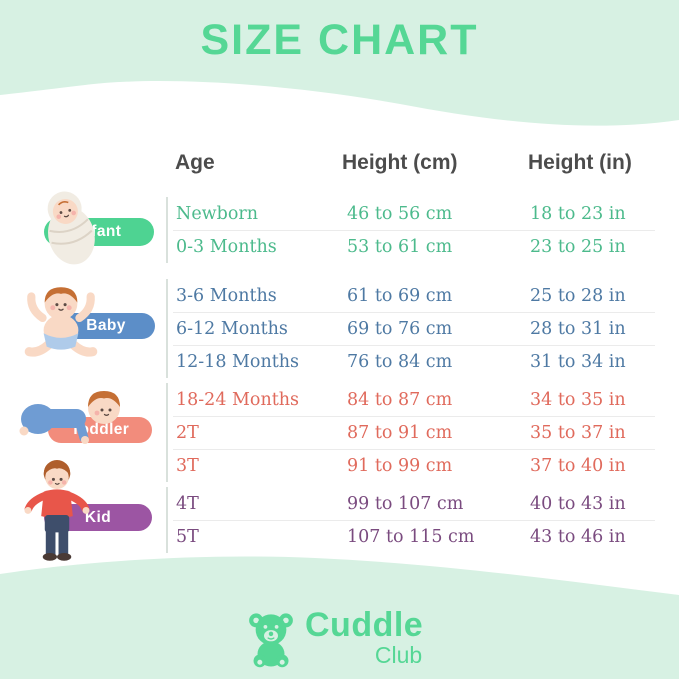  I want to click on cell-in: 35 to 37 in, so click(578, 432).